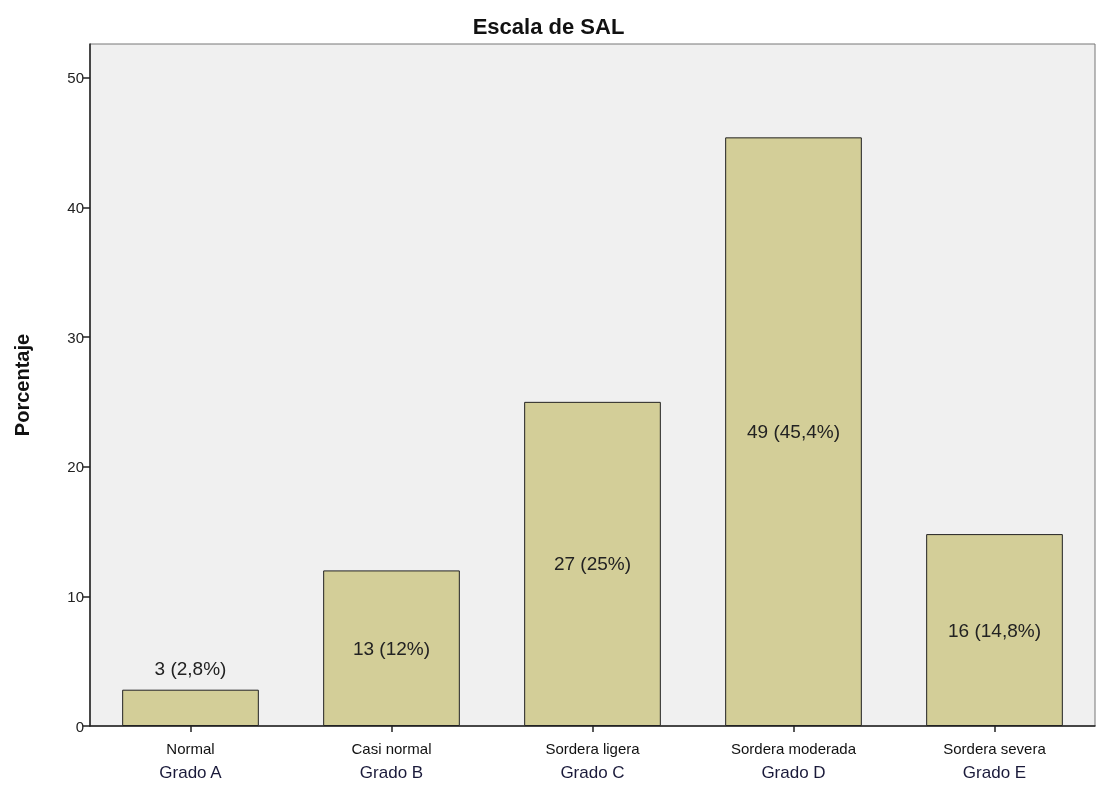 The image size is (1097, 787). What do you see at coordinates (995, 760) in the screenshot?
I see `x-tick-label: Sordera severa Grado E` at bounding box center [995, 760].